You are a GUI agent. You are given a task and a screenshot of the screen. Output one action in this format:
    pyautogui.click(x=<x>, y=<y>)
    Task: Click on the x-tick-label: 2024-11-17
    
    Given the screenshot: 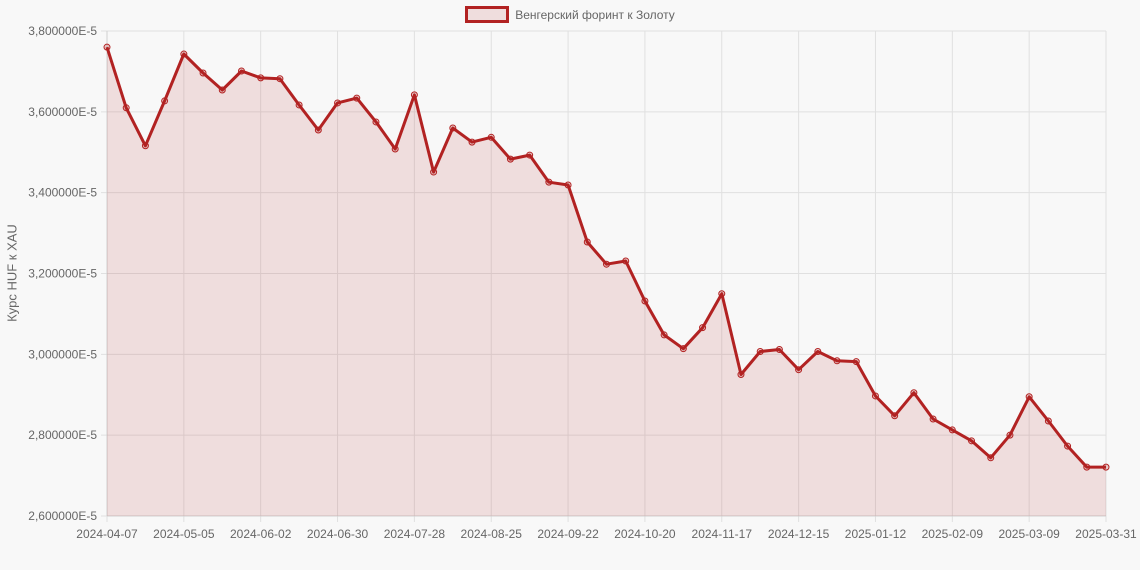 What is the action you would take?
    pyautogui.click(x=722, y=534)
    